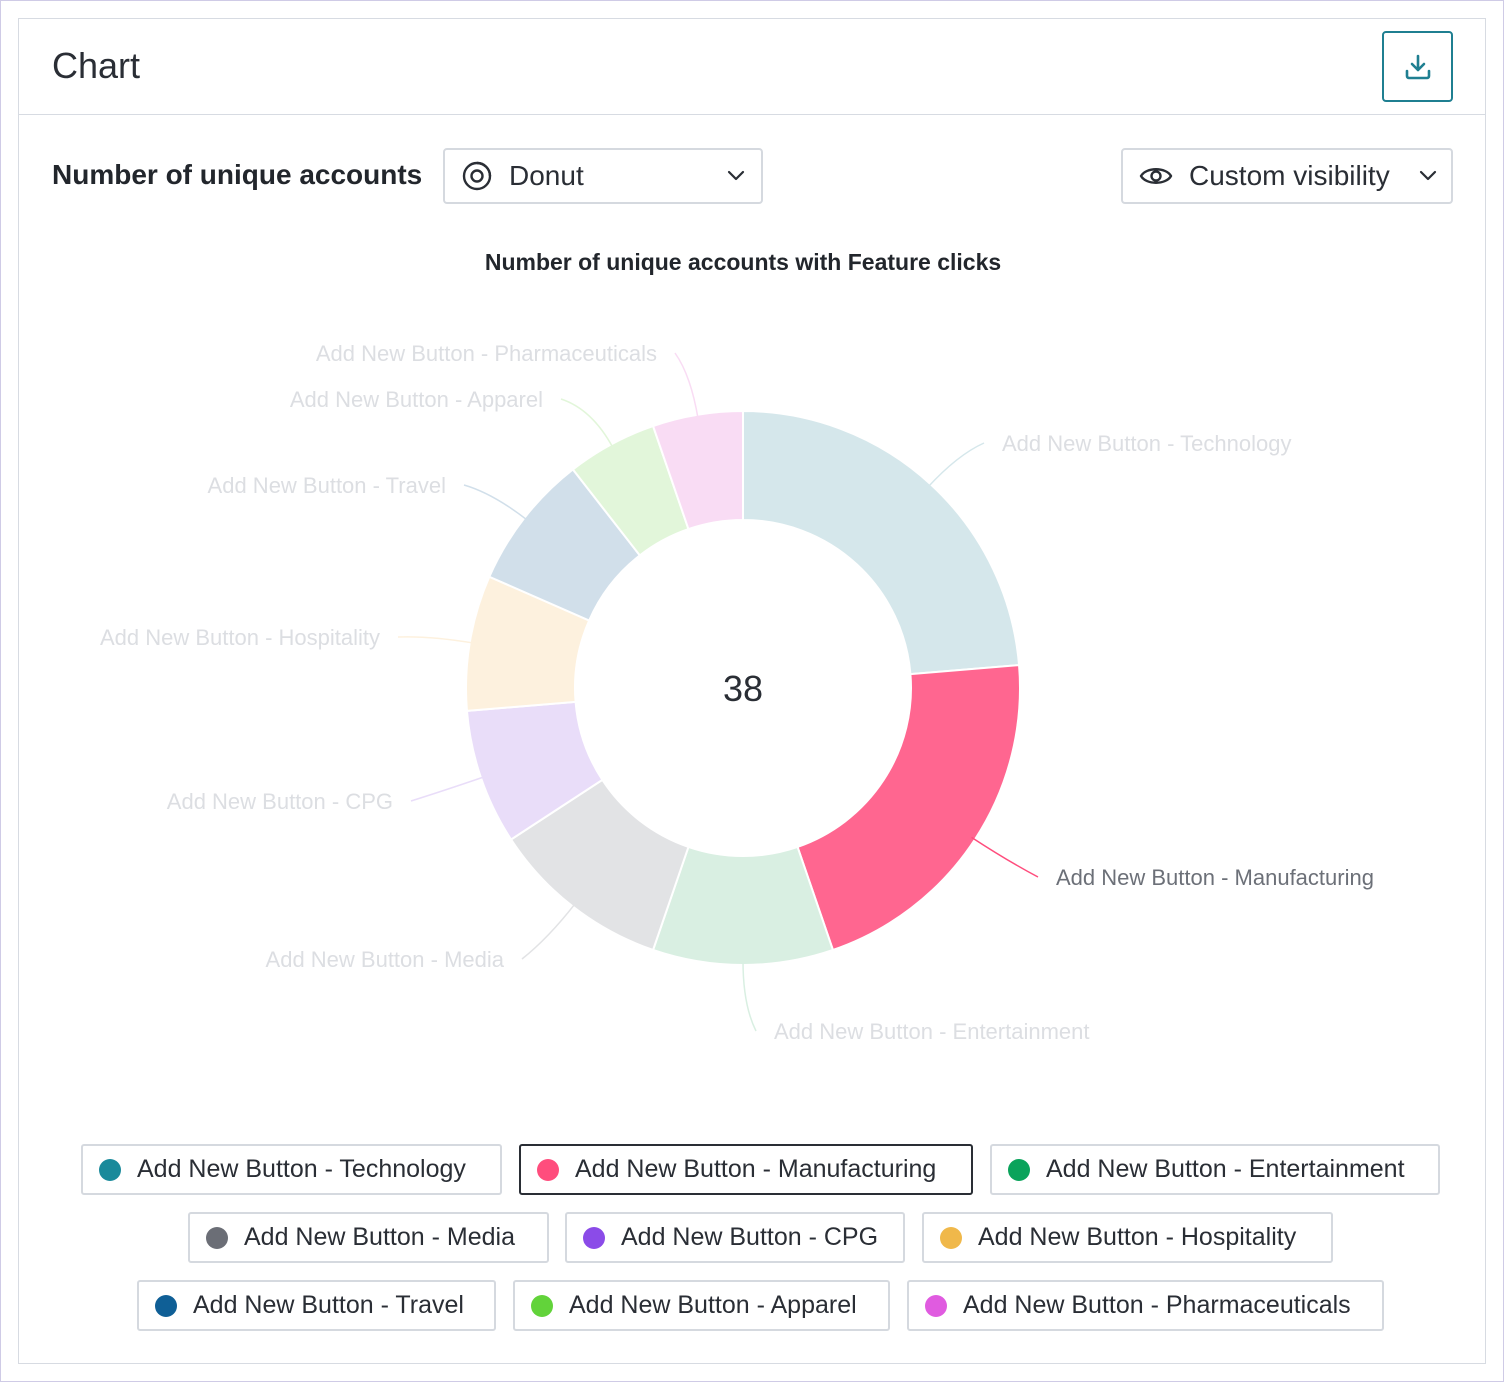  Describe the element at coordinates (486, 353) in the screenshot. I see `slice-label: Add New Button - Pharmaceuticals` at that location.